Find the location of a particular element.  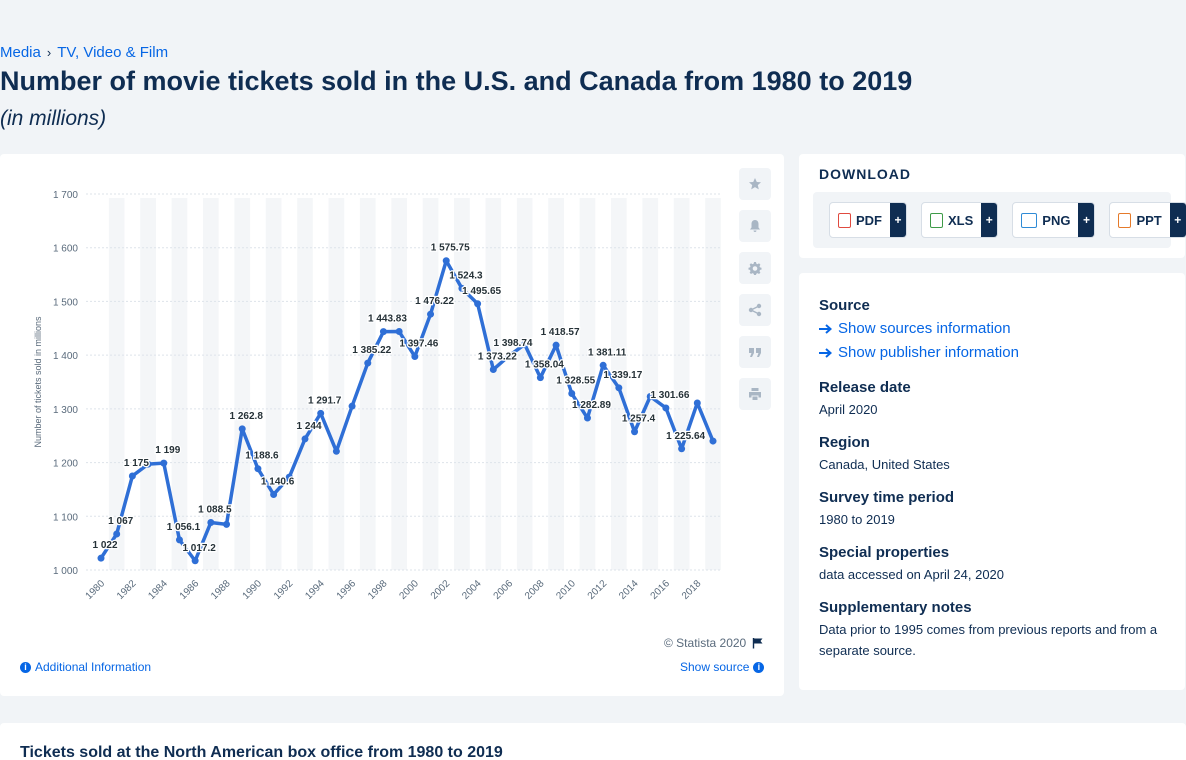

y-tick-label: 1 500 is located at coordinates (65, 302).